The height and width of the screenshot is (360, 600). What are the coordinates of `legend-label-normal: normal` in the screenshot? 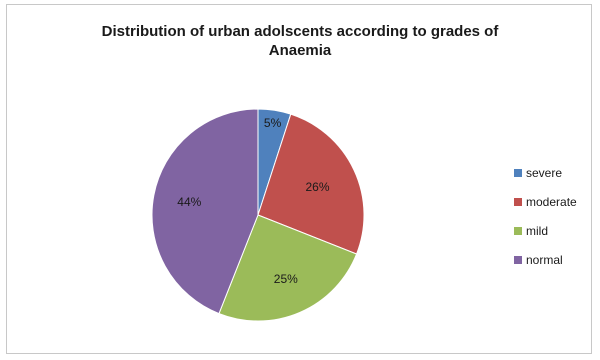 It's located at (544, 260).